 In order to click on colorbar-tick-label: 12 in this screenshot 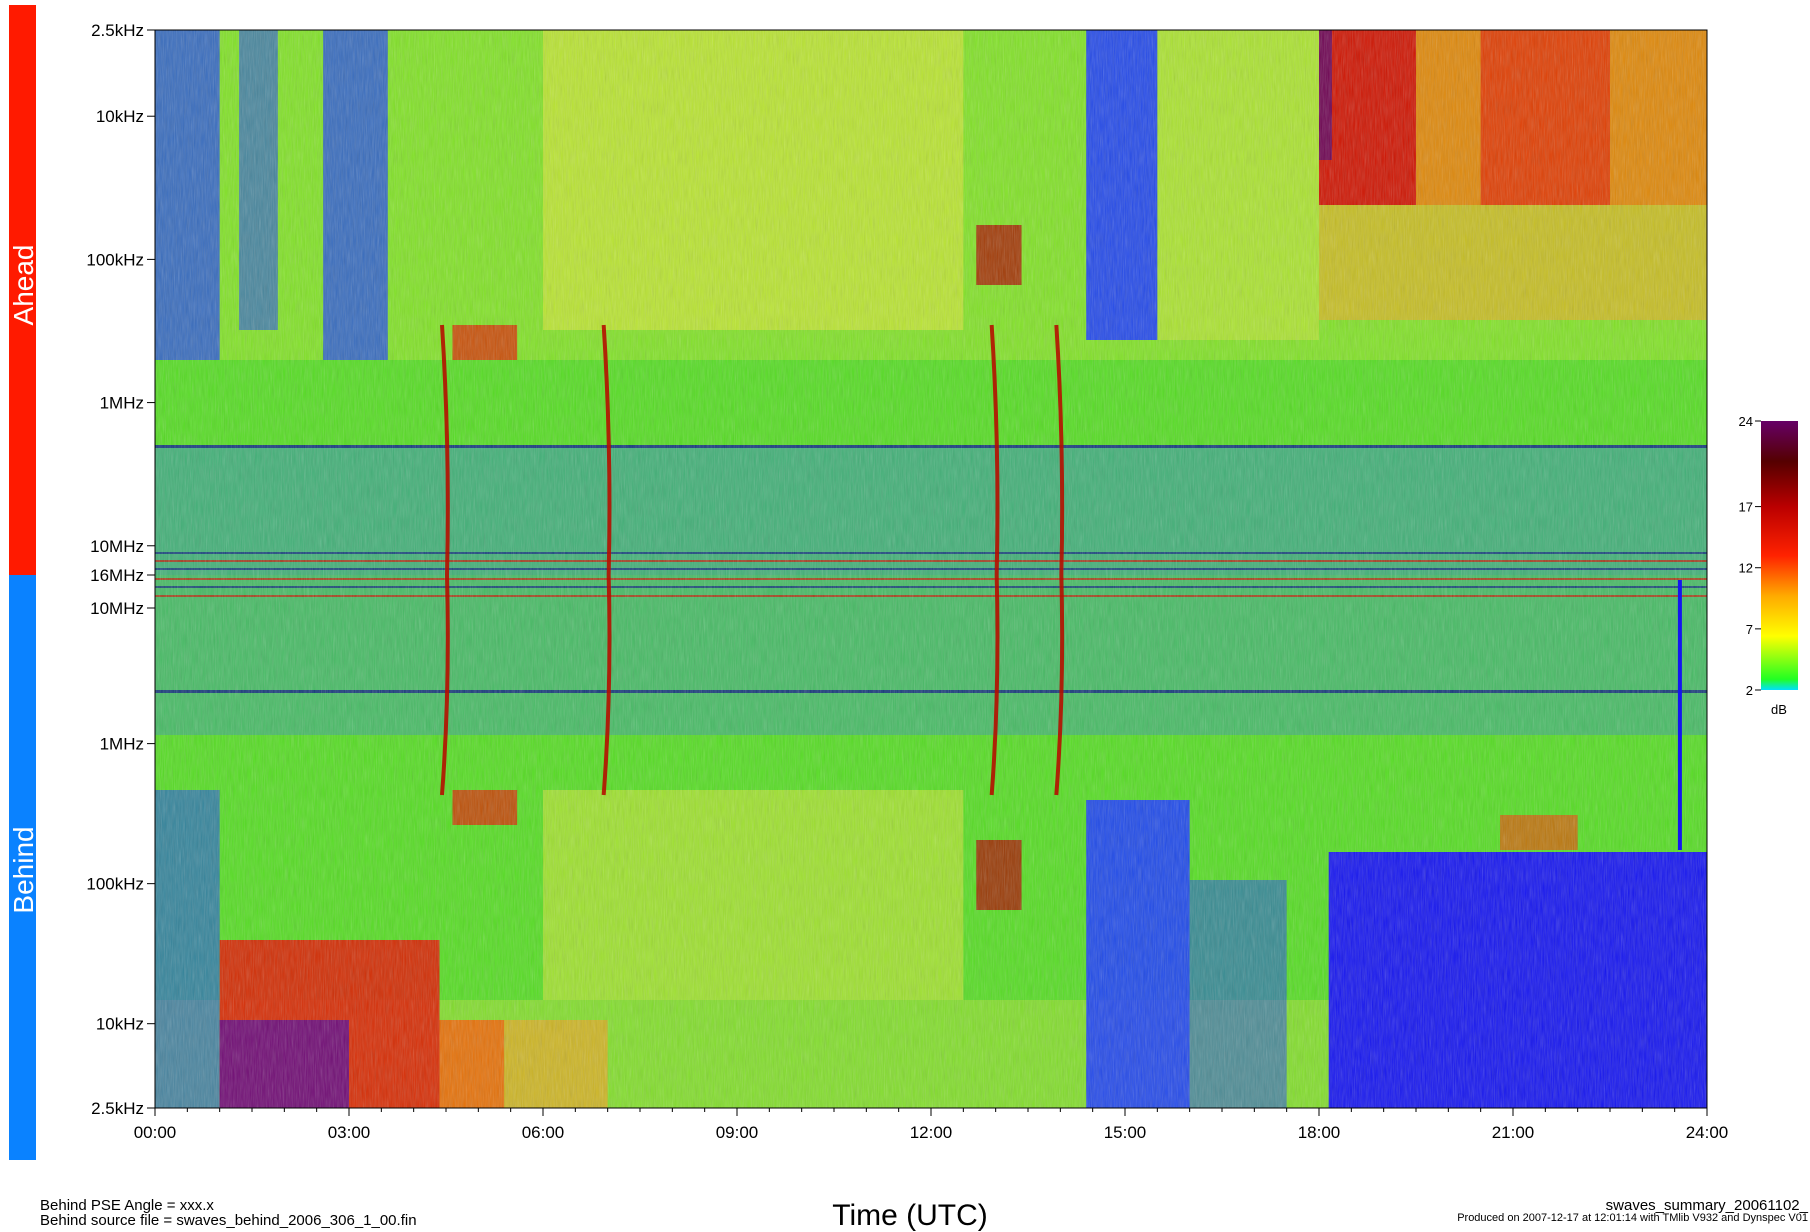, I will do `click(1746, 568)`.